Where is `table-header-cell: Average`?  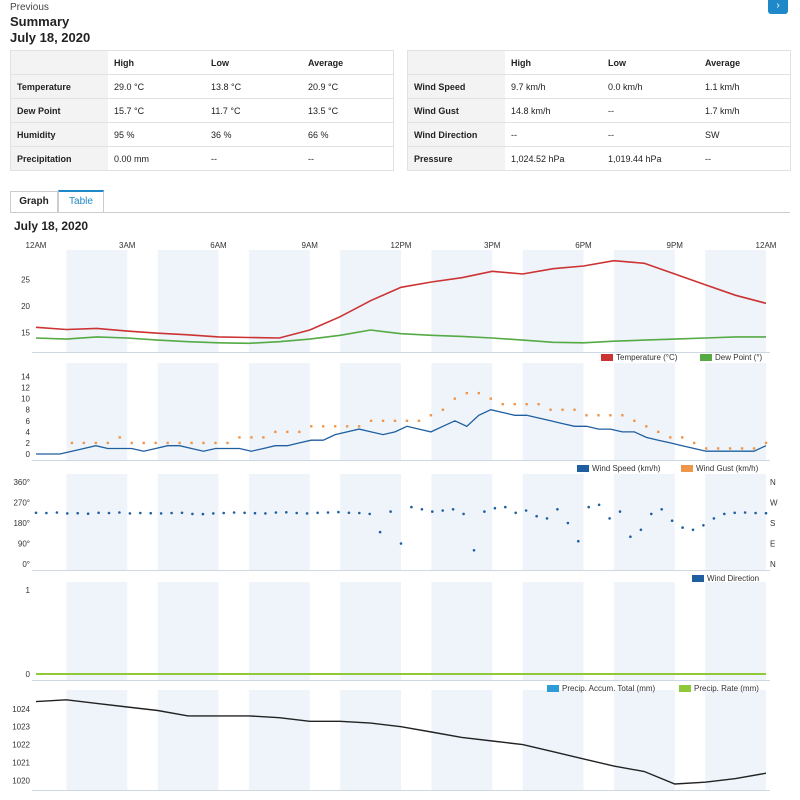 table-header-cell: Average is located at coordinates (348, 62).